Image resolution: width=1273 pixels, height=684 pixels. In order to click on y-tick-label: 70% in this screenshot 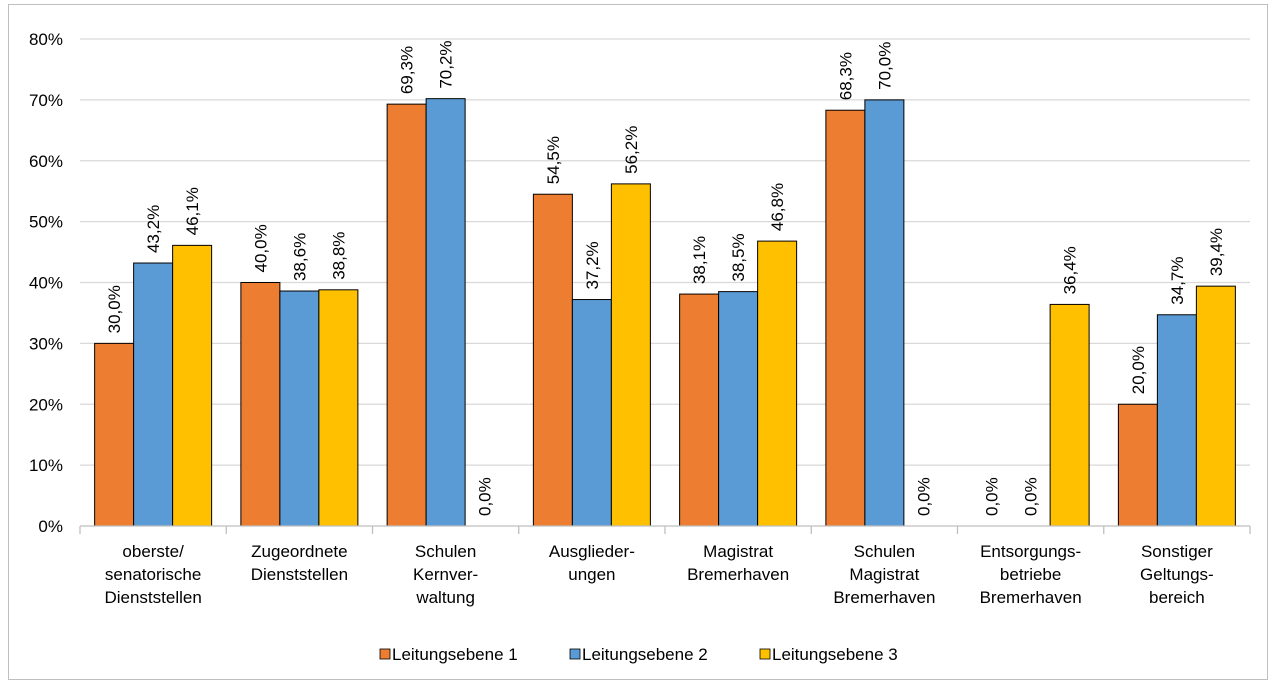, I will do `click(46, 100)`.